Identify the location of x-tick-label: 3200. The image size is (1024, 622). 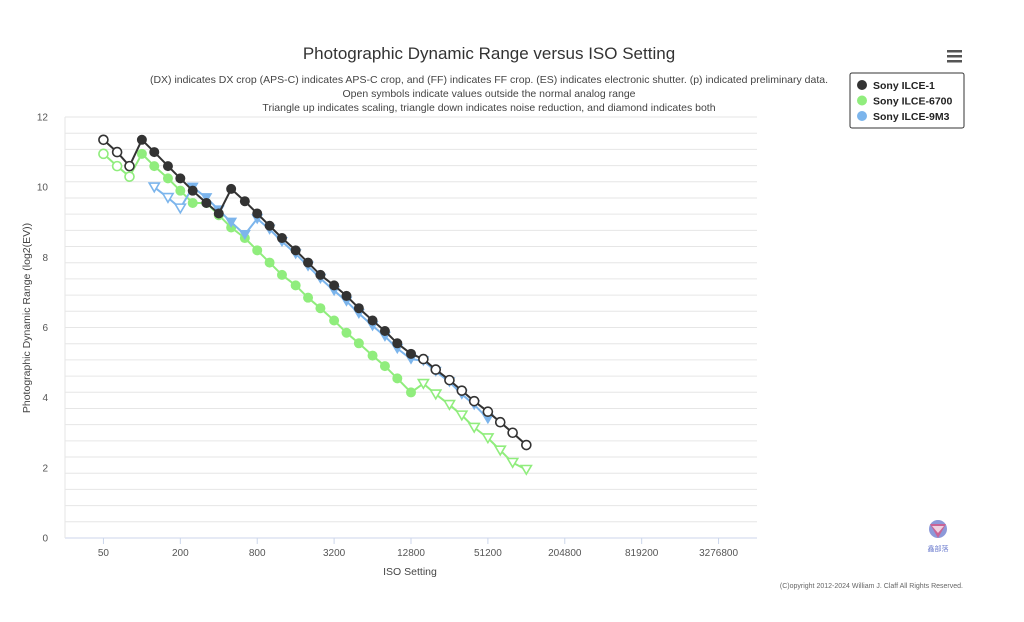
(334, 553).